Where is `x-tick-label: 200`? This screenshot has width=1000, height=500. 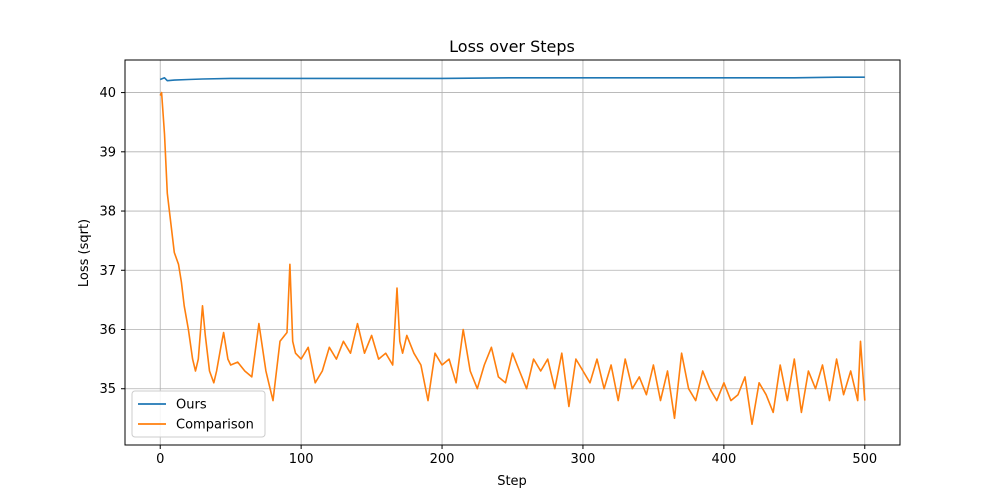 x-tick-label: 200 is located at coordinates (442, 459).